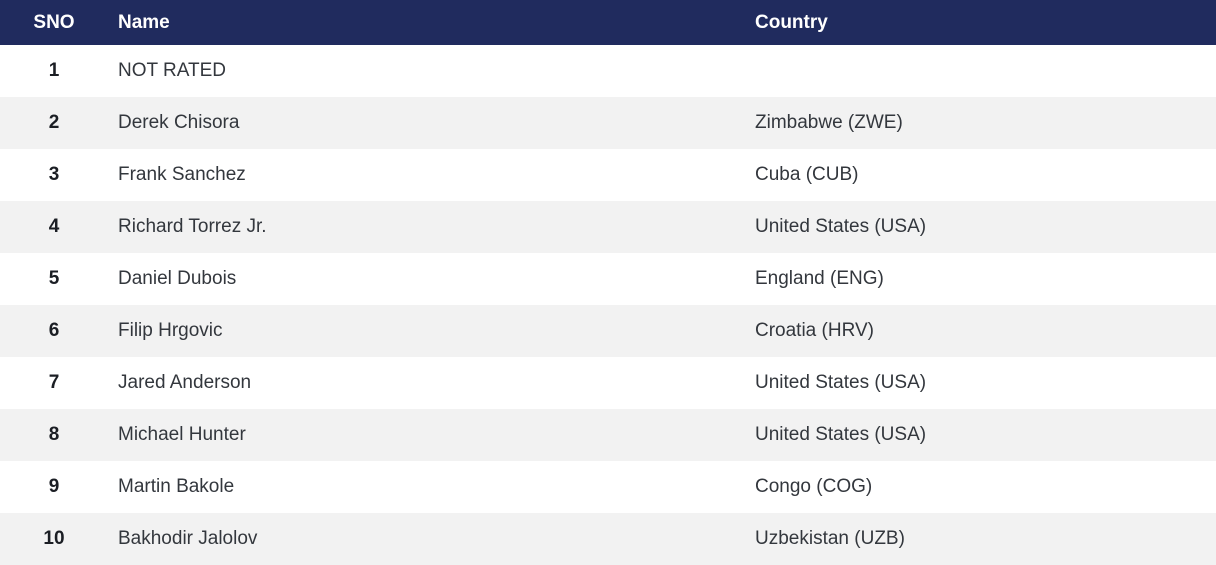 The image size is (1216, 565). What do you see at coordinates (182, 434) in the screenshot?
I see `name-cell: Michael Hunter` at bounding box center [182, 434].